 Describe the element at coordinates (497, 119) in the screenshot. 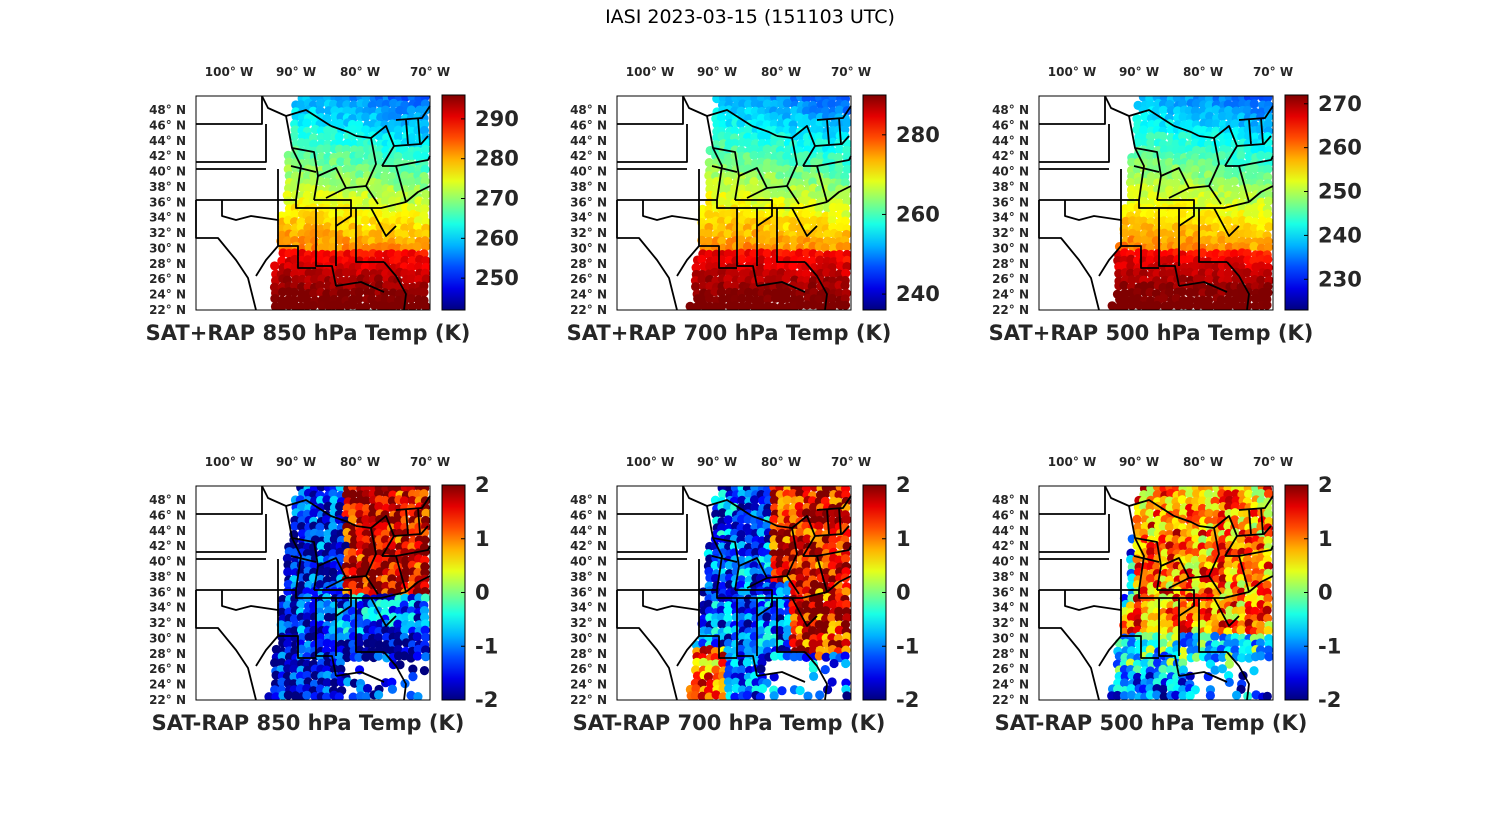

I see `colorbar-tick-label: 290` at that location.